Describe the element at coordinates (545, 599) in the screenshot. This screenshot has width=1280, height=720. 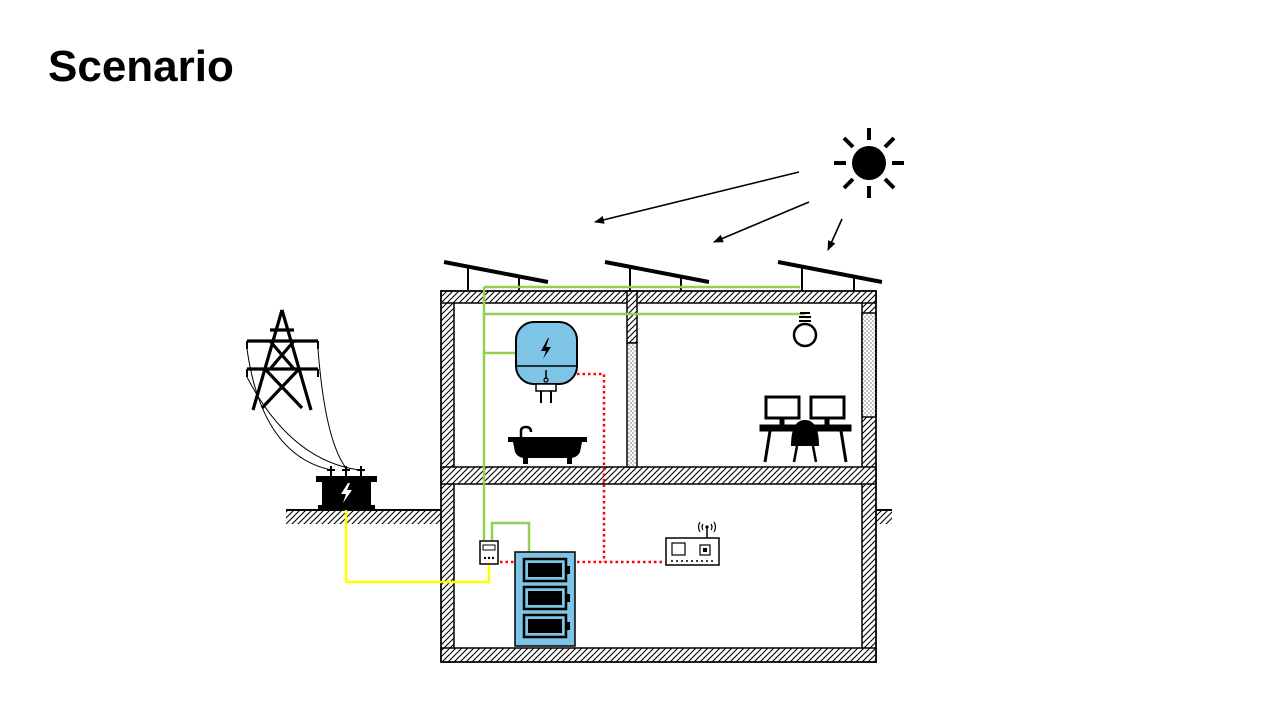
I see `battery-storage-icon` at that location.